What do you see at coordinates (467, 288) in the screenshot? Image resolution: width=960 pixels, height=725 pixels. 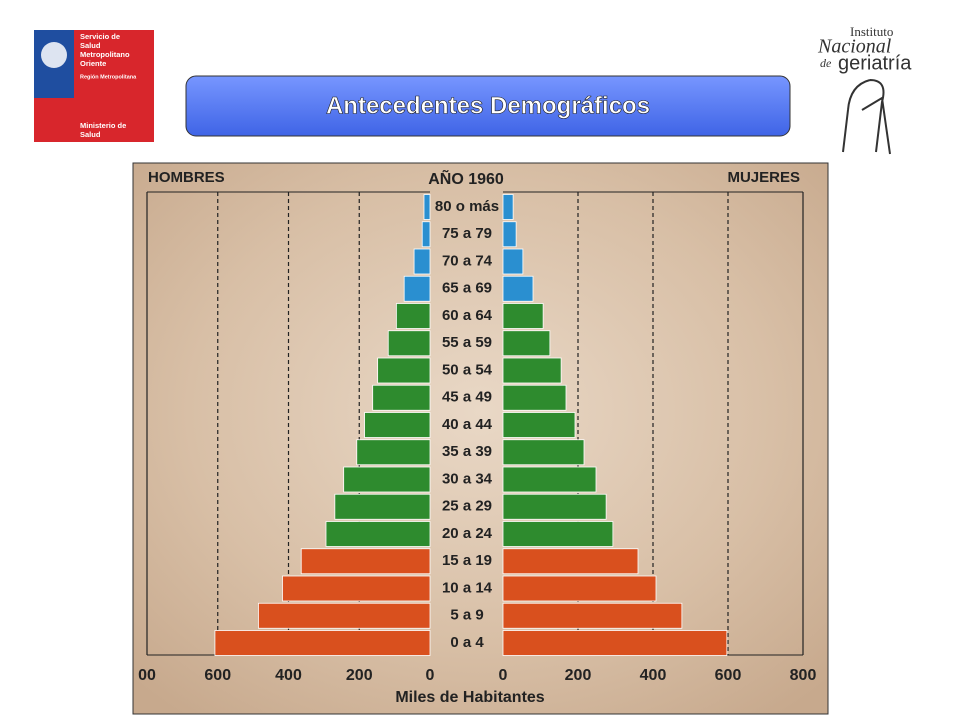 I see `category-label: 65 a 69` at bounding box center [467, 288].